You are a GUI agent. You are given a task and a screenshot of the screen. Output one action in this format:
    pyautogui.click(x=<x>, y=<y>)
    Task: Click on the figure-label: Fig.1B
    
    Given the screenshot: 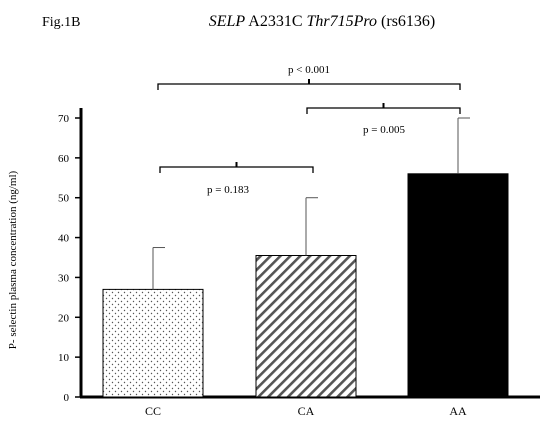 What is the action you would take?
    pyautogui.click(x=61, y=22)
    